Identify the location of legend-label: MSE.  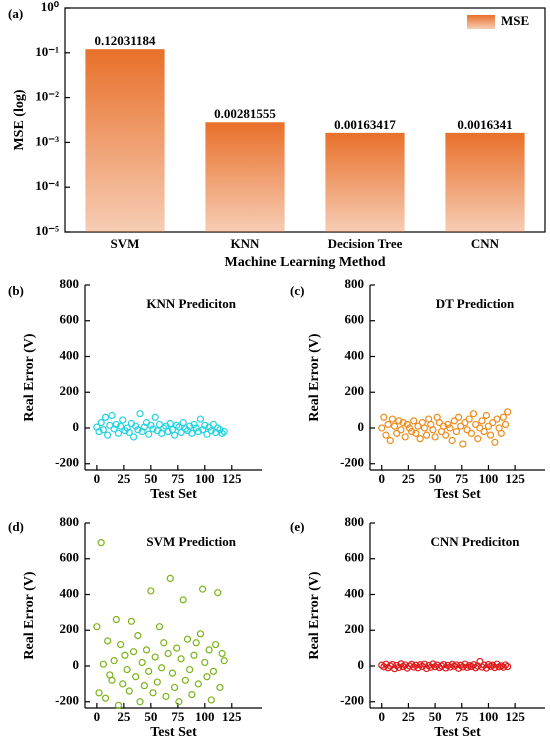
(515, 20).